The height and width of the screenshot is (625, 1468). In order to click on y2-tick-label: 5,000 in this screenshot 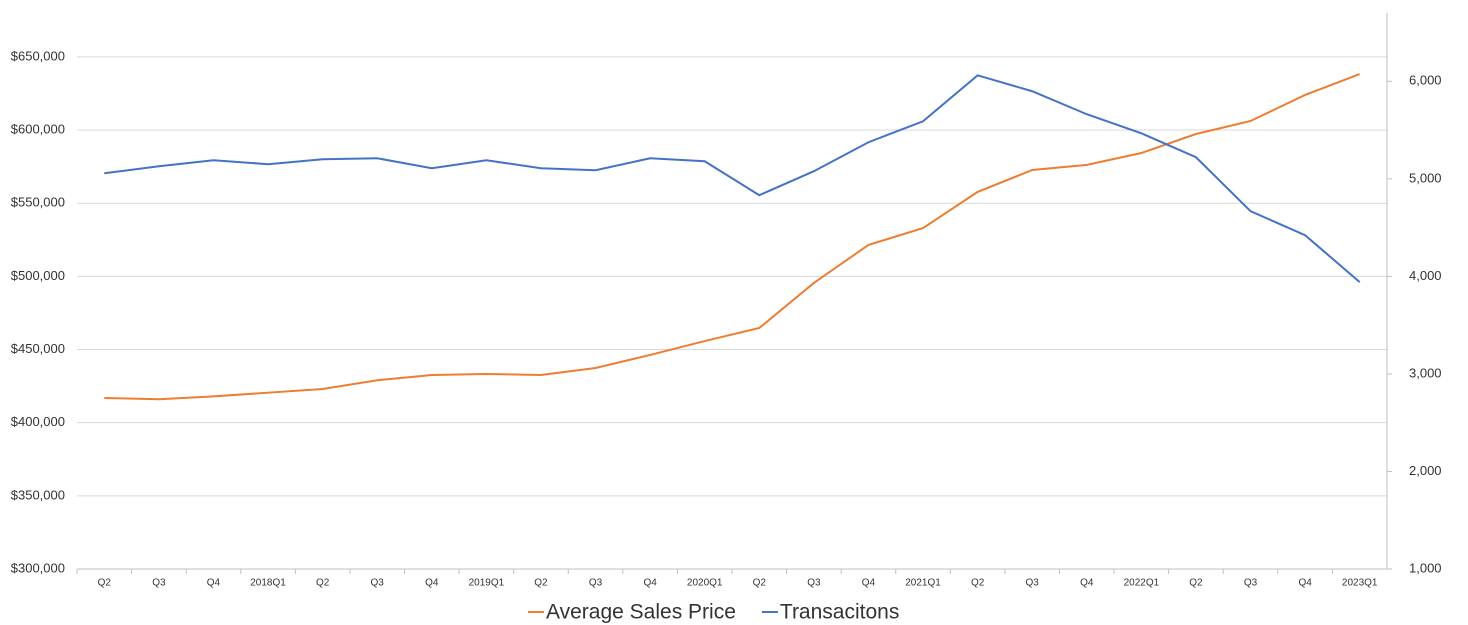, I will do `click(1425, 177)`.